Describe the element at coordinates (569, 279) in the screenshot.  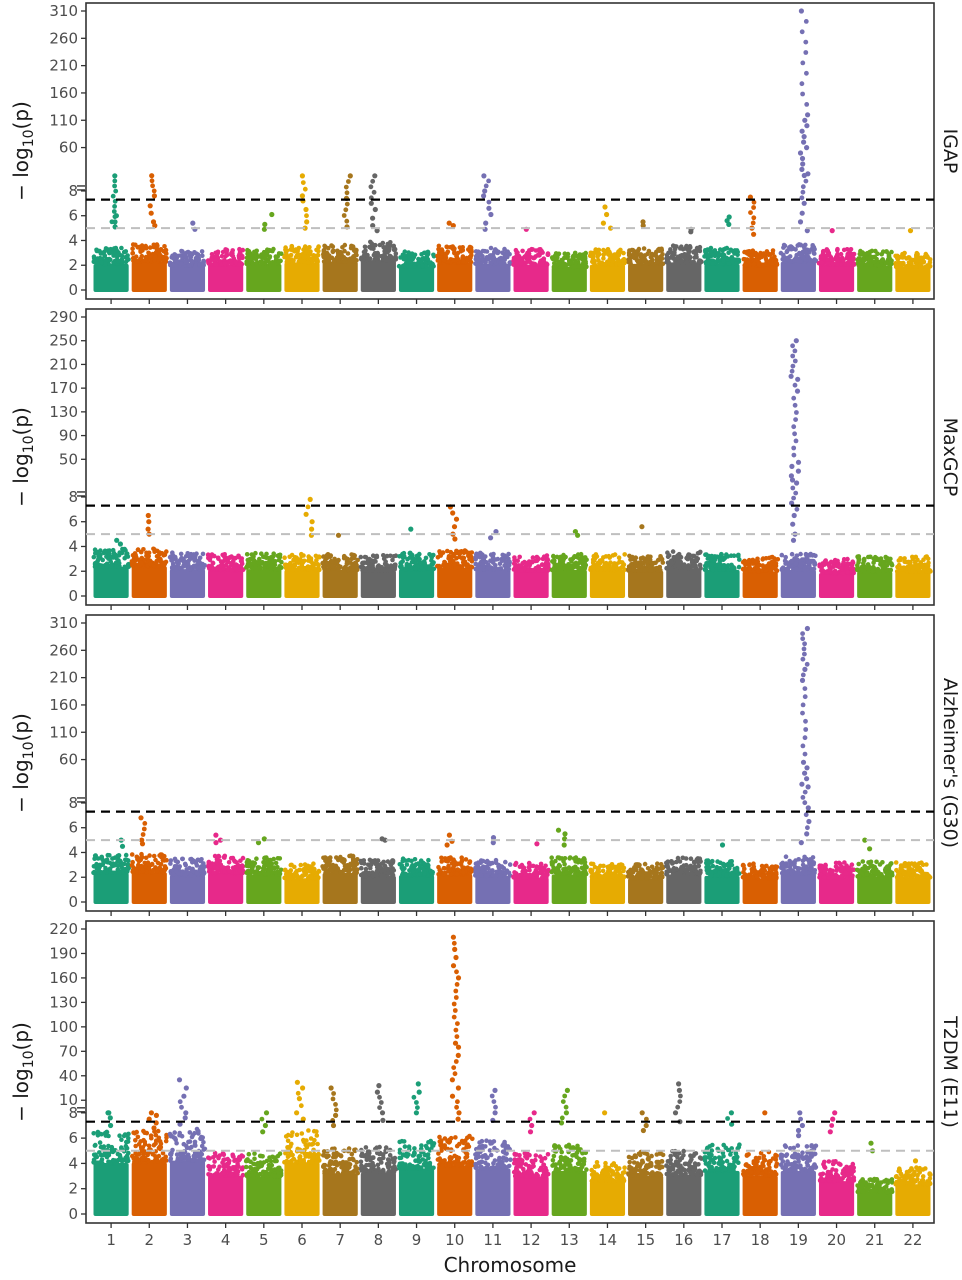
I see `chr-13-dense` at that location.